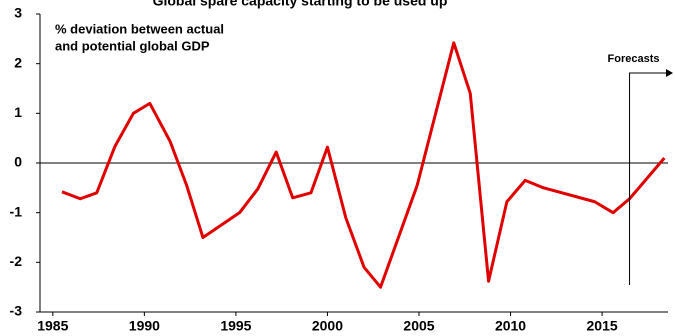 Image resolution: width=675 pixels, height=336 pixels. What do you see at coordinates (634, 59) in the screenshot?
I see `forecast-label: Forecasts` at bounding box center [634, 59].